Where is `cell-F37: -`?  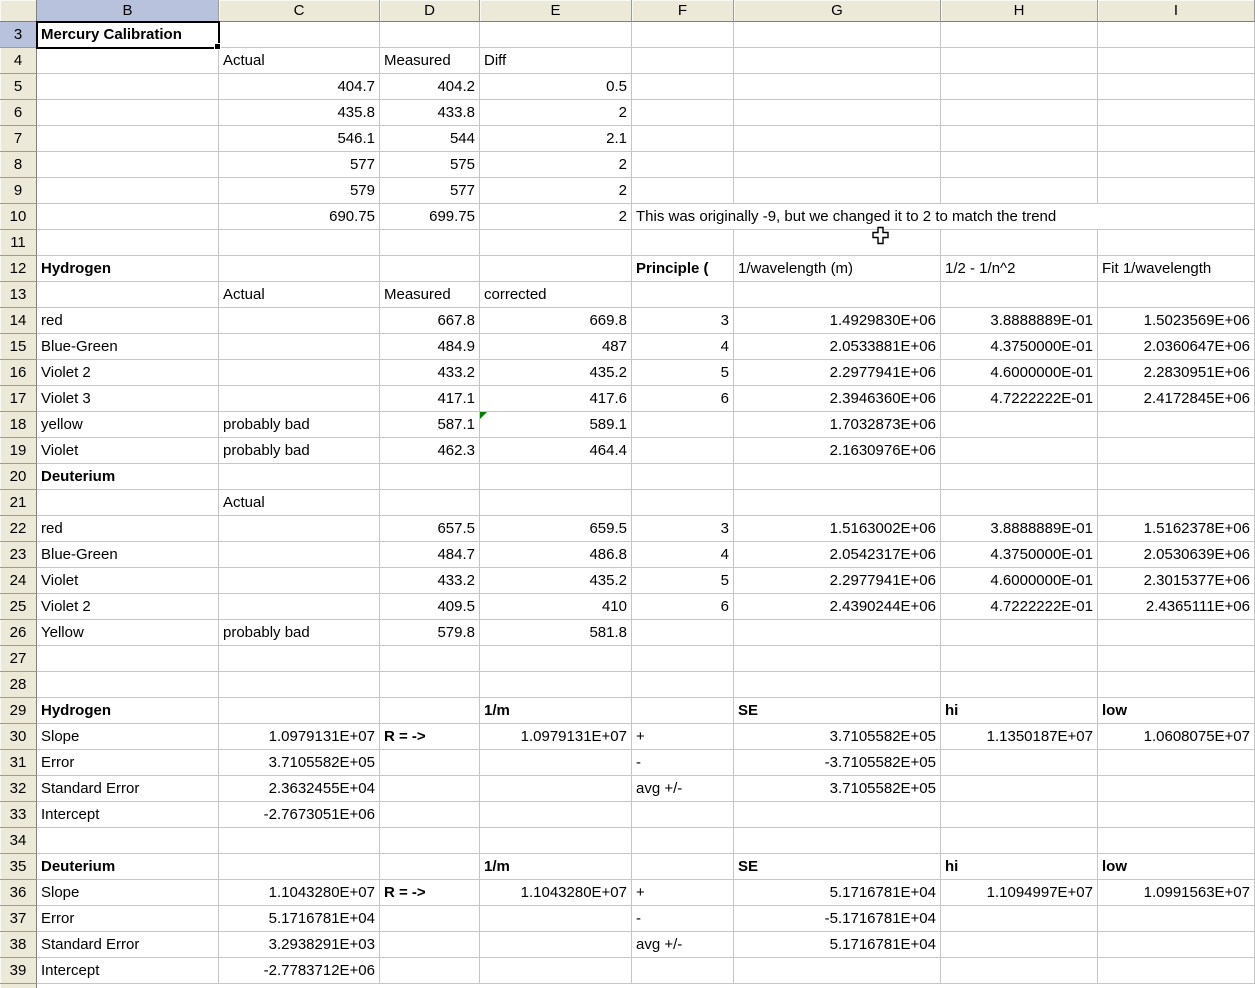
cell-F37: - is located at coordinates (683, 919).